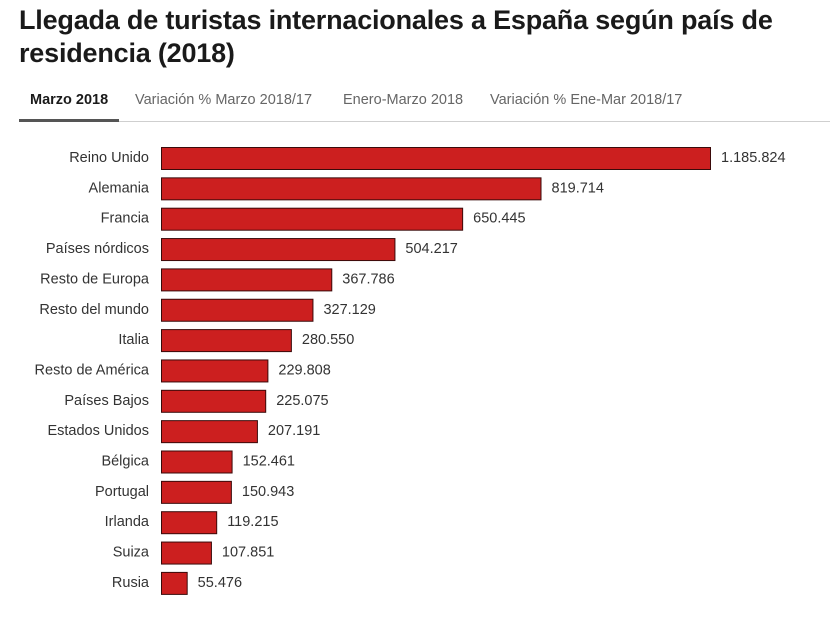  What do you see at coordinates (97, 249) in the screenshot?
I see `category-label: Países nórdicos` at bounding box center [97, 249].